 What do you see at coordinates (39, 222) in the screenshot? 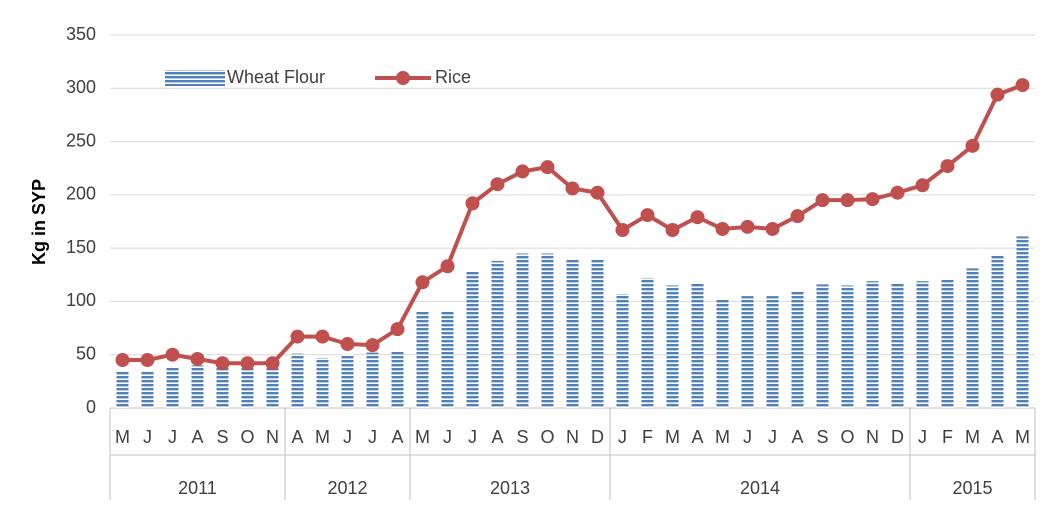
I see `y-axis-label: Kg in SYP` at bounding box center [39, 222].